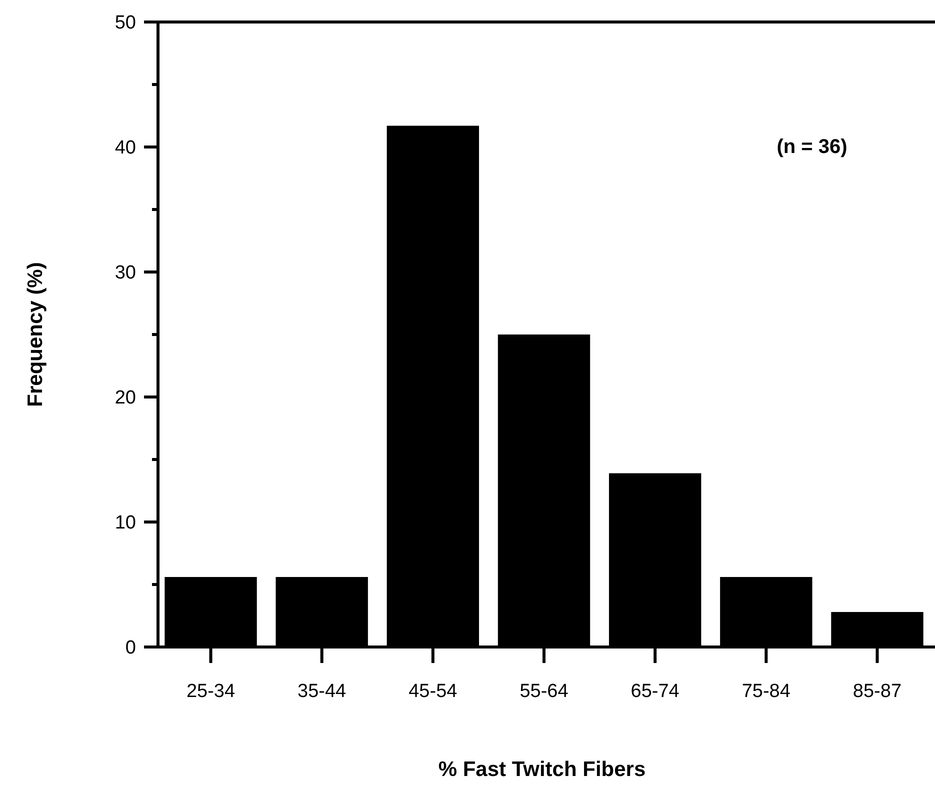  What do you see at coordinates (322, 691) in the screenshot?
I see `x-tick-label: 35-44` at bounding box center [322, 691].